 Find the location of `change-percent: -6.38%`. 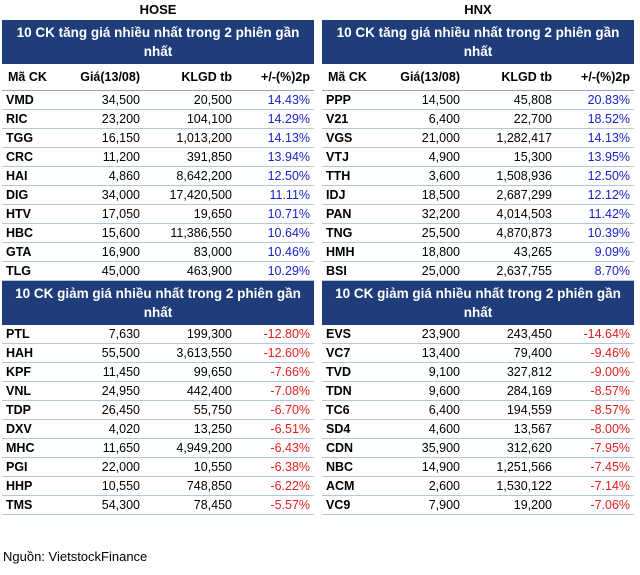

change-percent: -6.38% is located at coordinates (275, 467).